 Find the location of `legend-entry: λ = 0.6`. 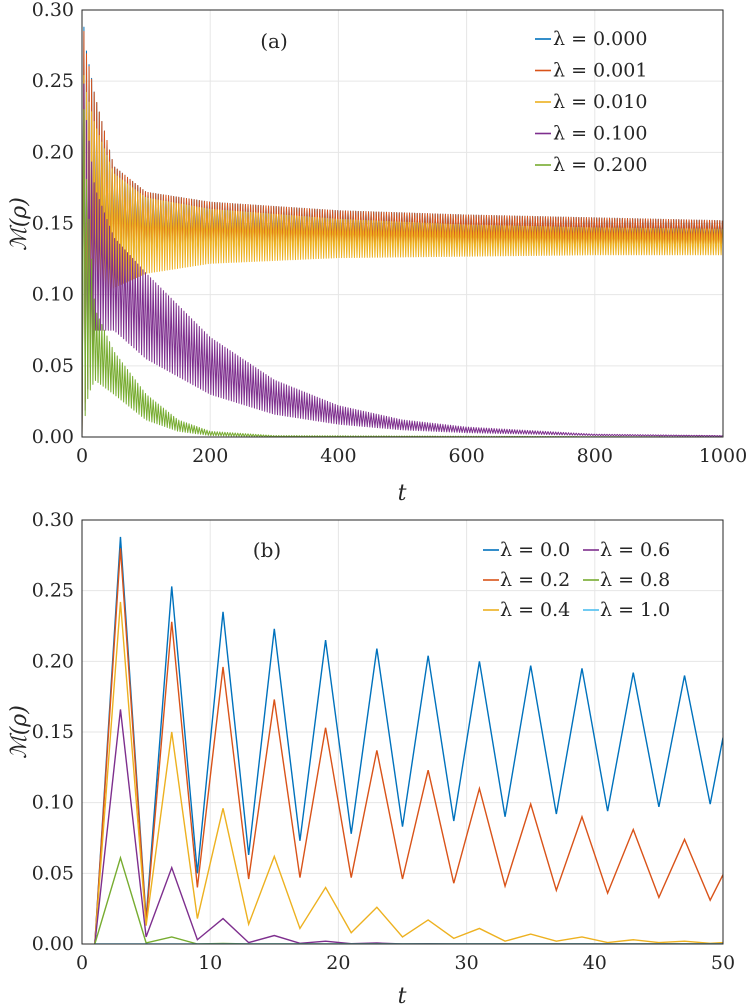

legend-entry: λ = 0.6 is located at coordinates (635, 550).